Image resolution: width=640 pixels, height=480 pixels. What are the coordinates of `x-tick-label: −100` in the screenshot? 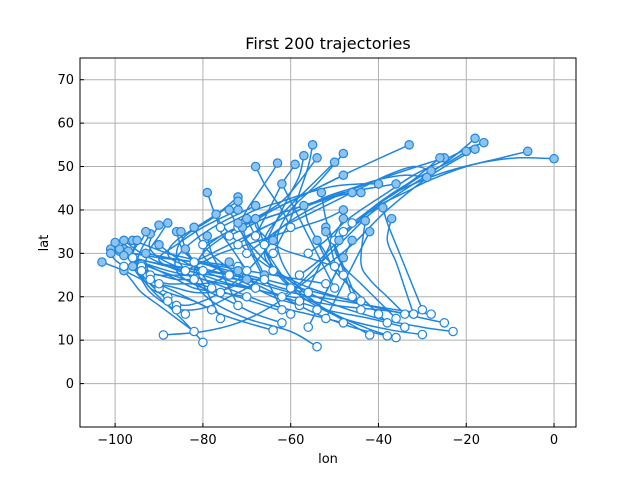 It's located at (115, 440).